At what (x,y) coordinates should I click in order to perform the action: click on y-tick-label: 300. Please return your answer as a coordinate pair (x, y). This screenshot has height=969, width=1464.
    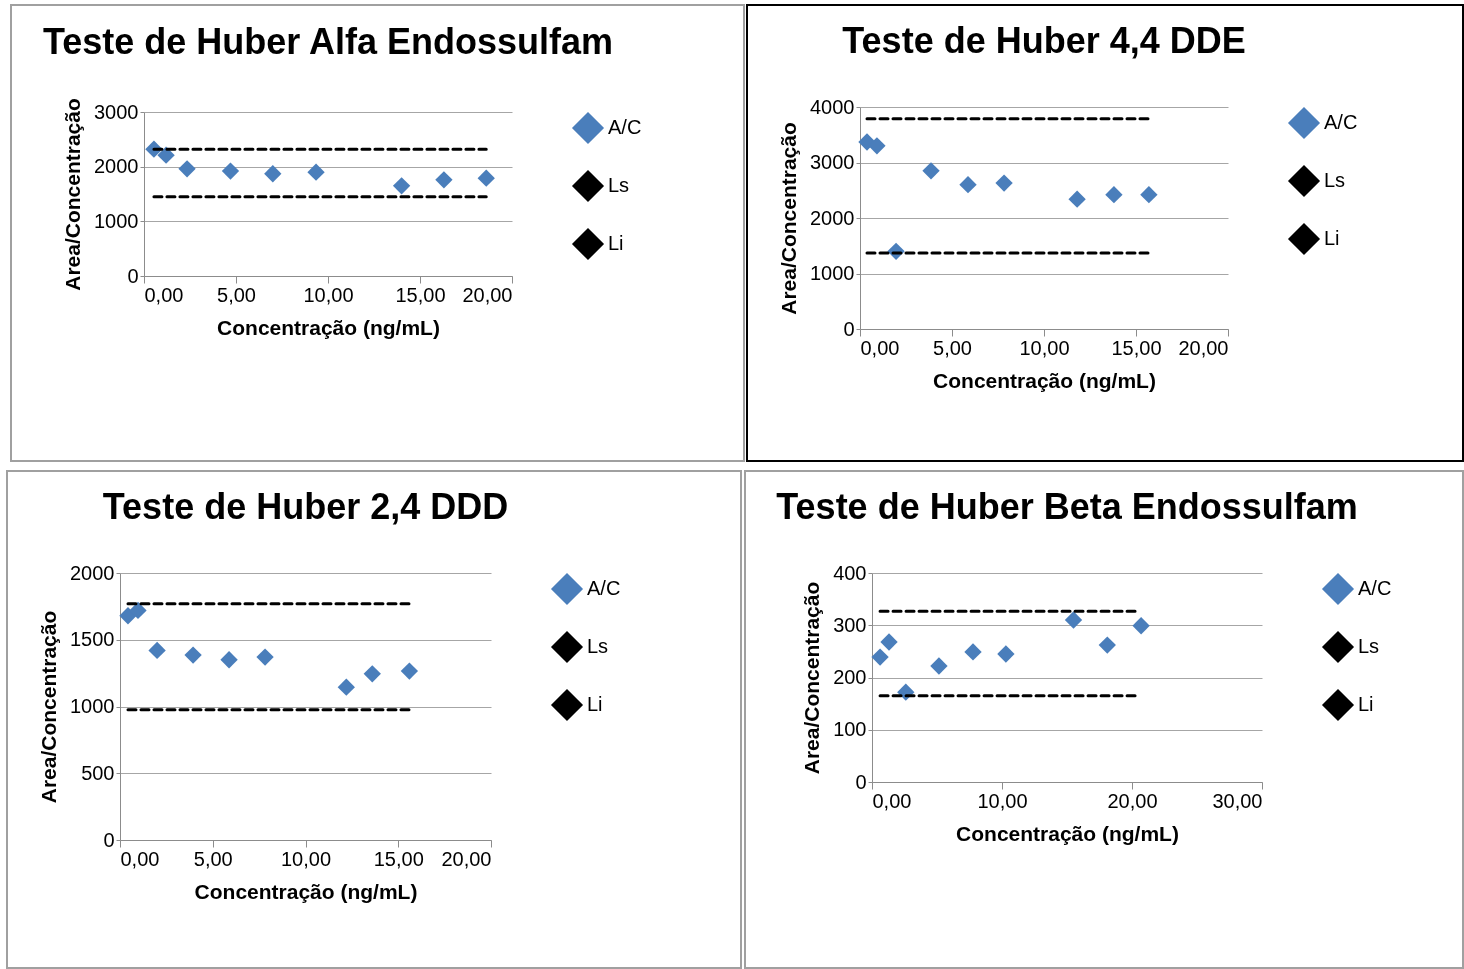
    Looking at the image, I should click on (850, 624).